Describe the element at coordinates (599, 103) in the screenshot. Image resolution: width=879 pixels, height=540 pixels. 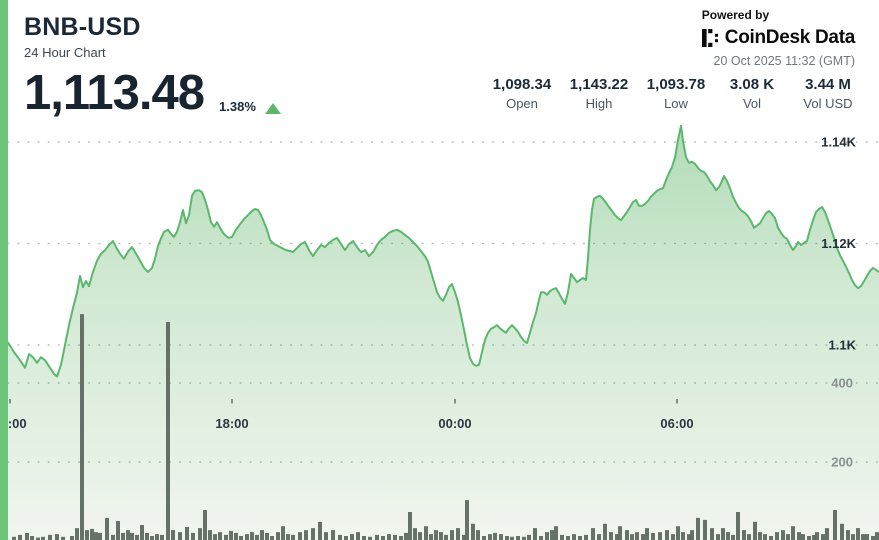
I see `stat-label: High` at that location.